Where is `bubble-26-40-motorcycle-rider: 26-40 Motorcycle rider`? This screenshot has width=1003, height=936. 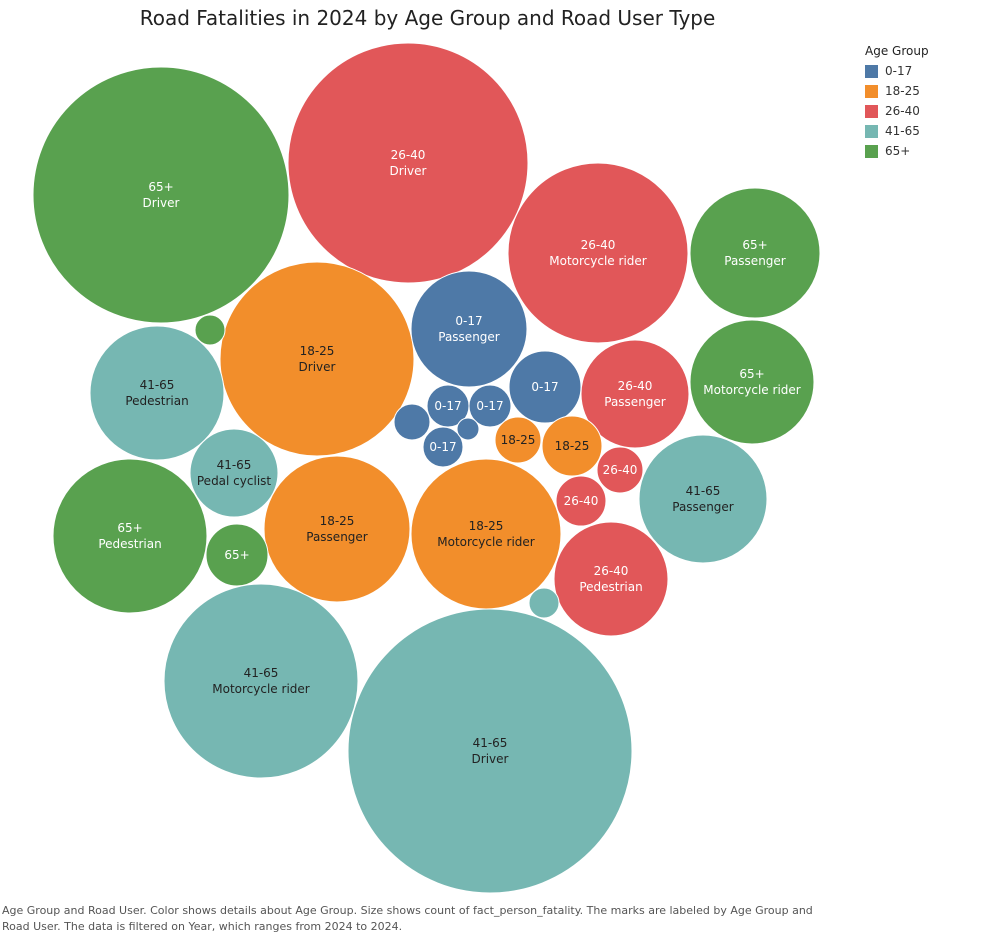
bubble-26-40-motorcycle-rider: 26-40 Motorcycle rider is located at coordinates (598, 253).